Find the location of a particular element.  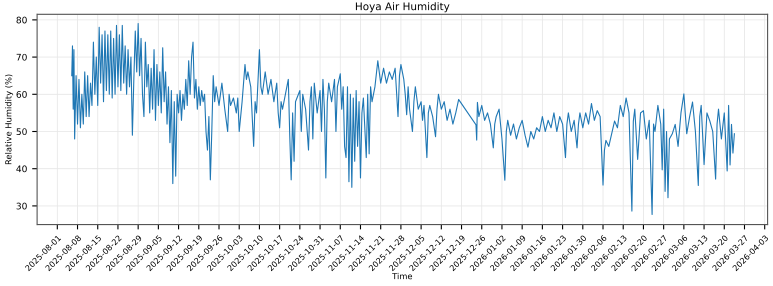

y-axis-title: Relative Humidity (%) is located at coordinates (9, 119).